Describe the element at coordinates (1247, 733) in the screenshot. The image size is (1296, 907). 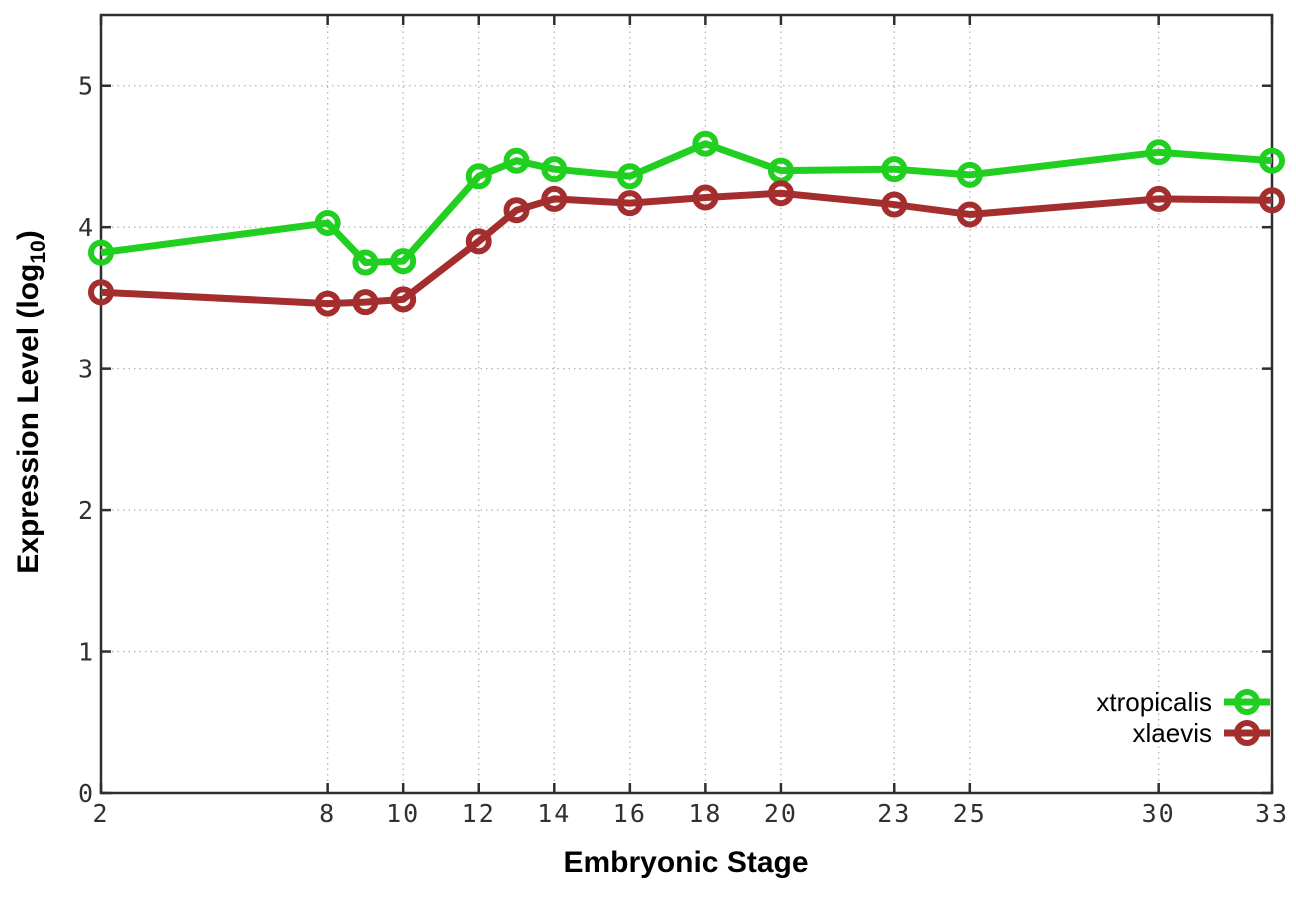
I see `legend-marker-xlaevis` at that location.